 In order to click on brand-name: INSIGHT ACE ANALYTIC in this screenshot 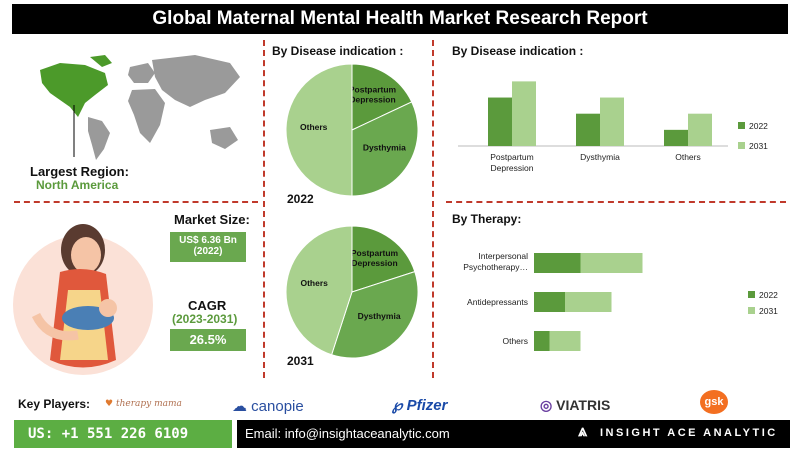, I will do `click(689, 433)`.